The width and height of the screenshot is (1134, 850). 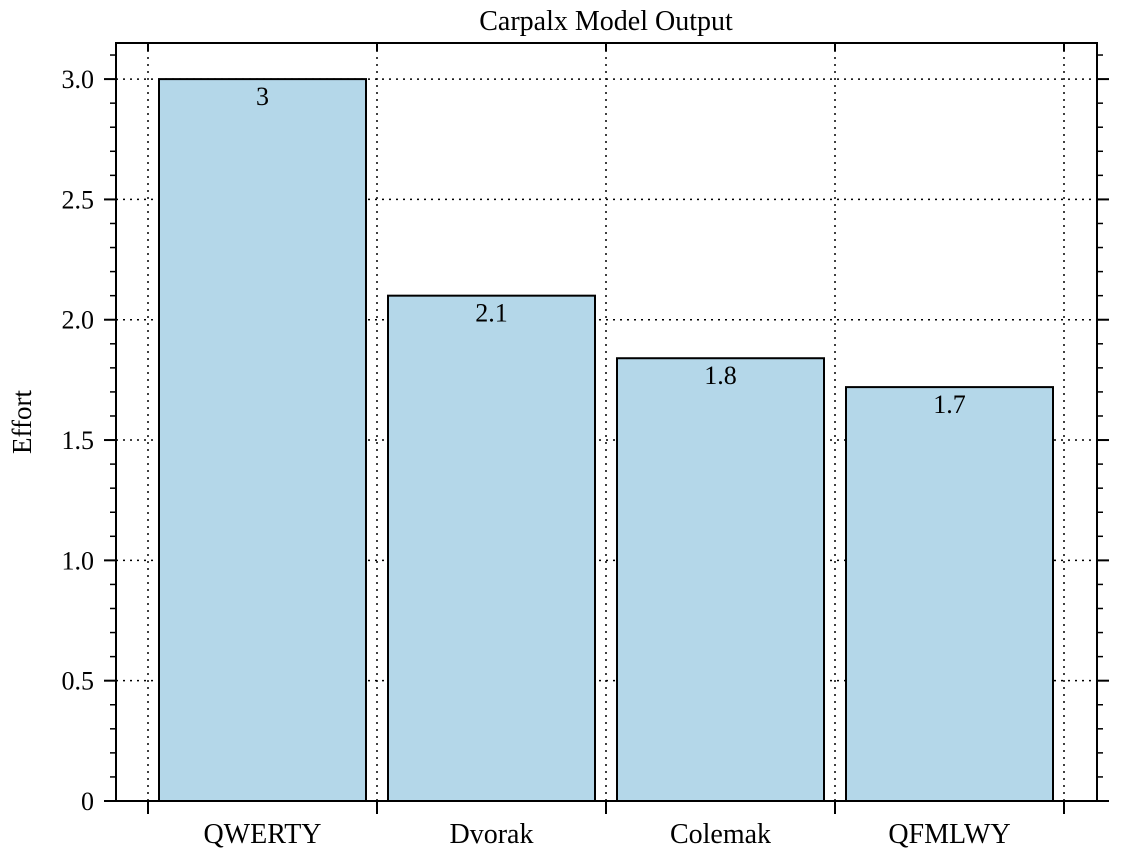 I want to click on y-tick-label: 1.0, so click(x=78, y=560).